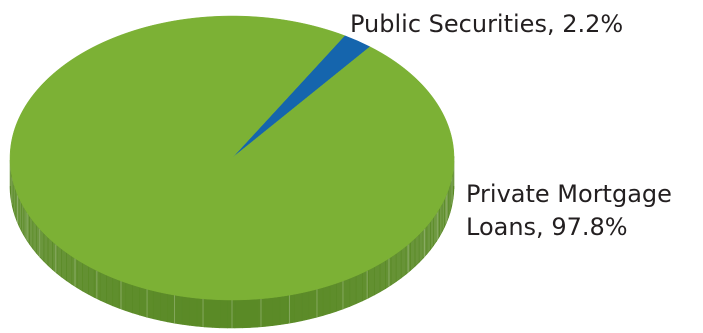  Describe the element at coordinates (569, 211) in the screenshot. I see `slice-label-private-mortgage-loans: Private Mortgage Loans, 97.8%` at that location.